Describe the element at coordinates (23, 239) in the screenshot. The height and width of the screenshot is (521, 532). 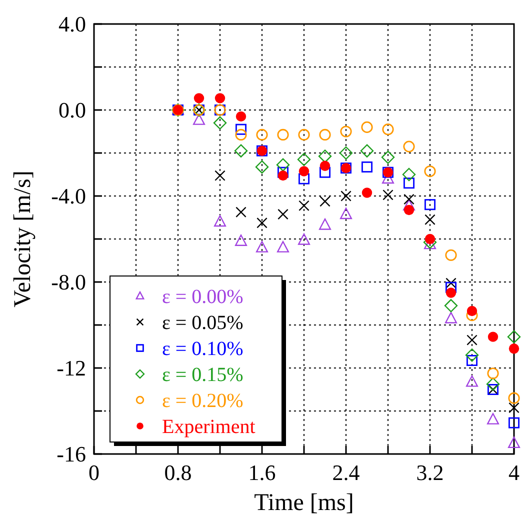
I see `y-axis-title: Velocity [m/s]` at that location.